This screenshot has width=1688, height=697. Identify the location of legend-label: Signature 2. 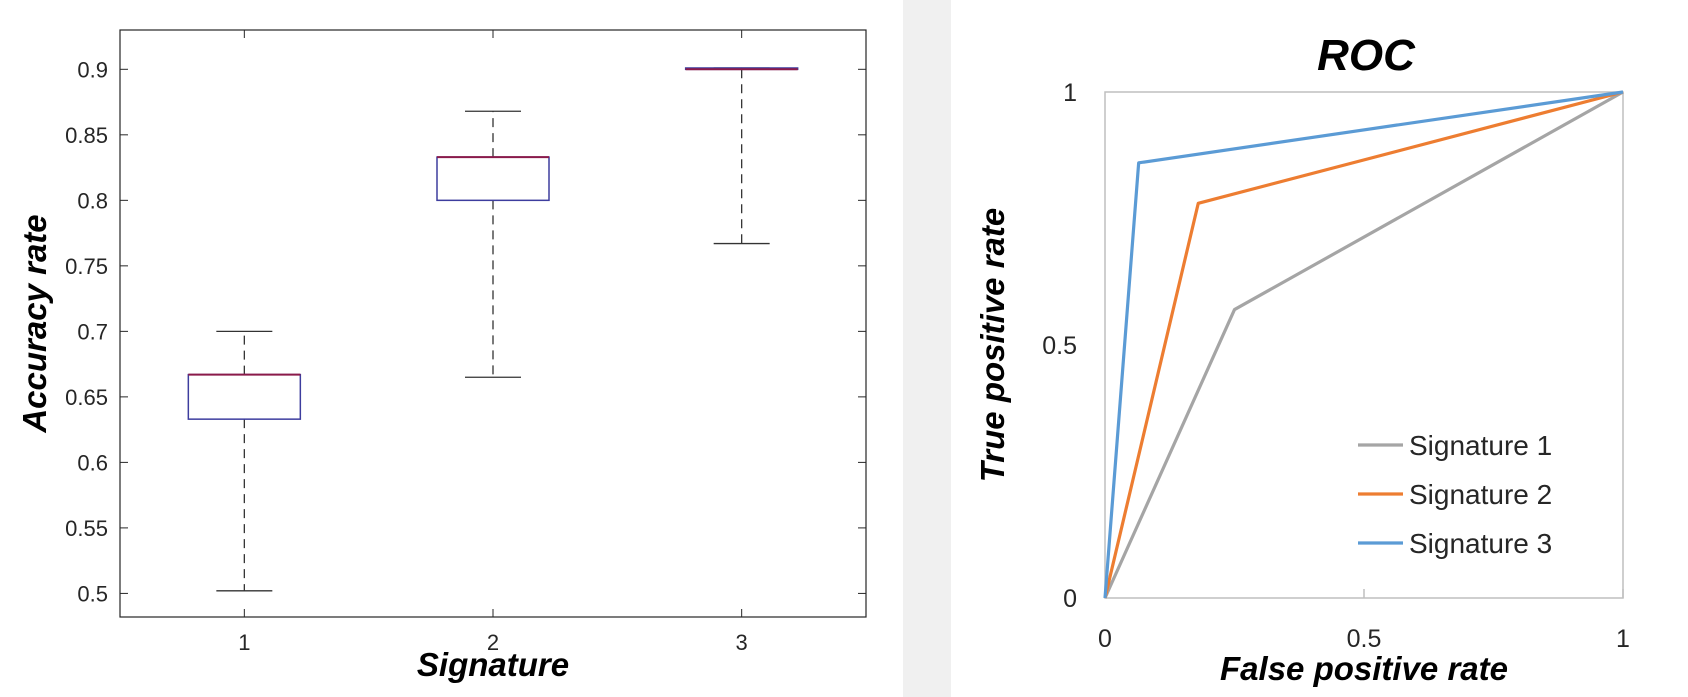
(1480, 494).